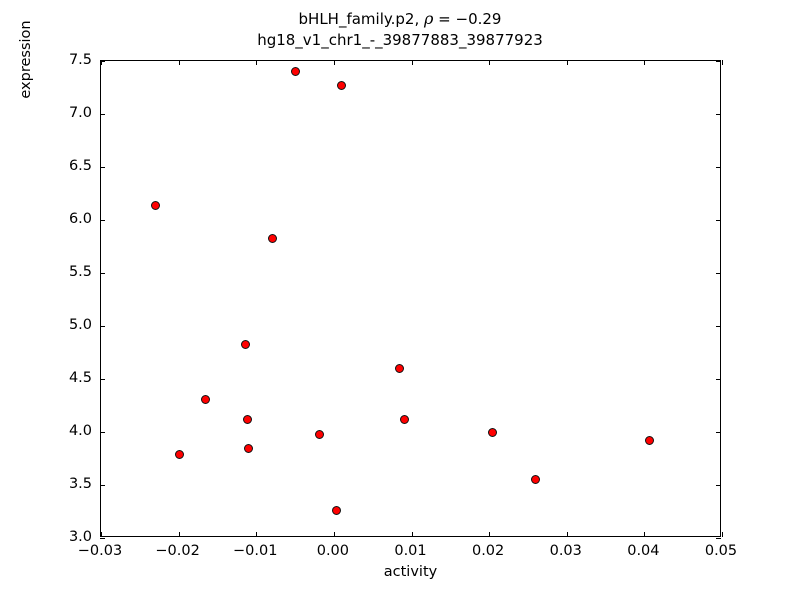 The image size is (800, 600). I want to click on x-axis-tick-label: 0.03, so click(565, 551).